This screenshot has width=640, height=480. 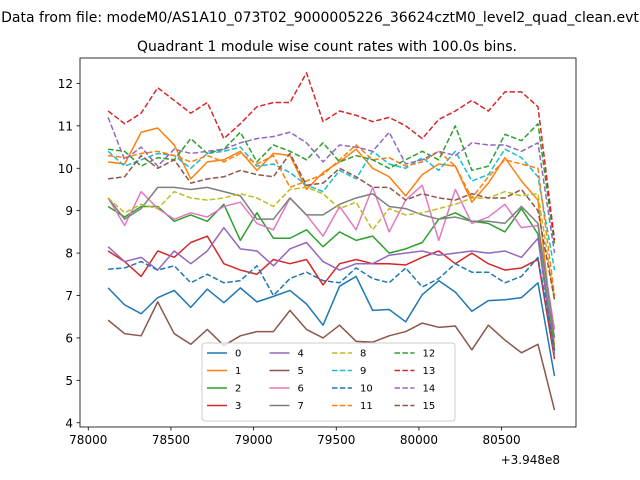 I want to click on y-tick-label-6: 10, so click(x=65, y=169).